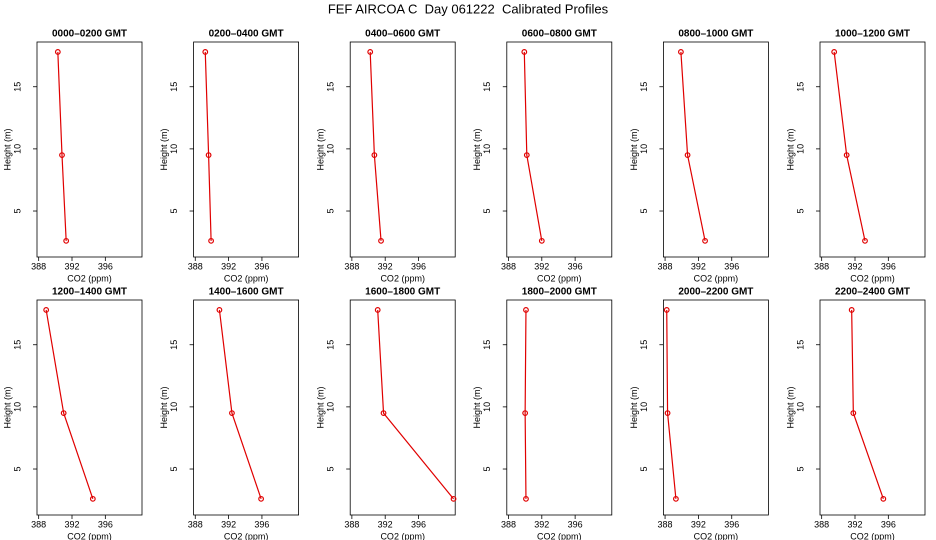 This screenshot has width=936, height=540. What do you see at coordinates (715, 292) in the screenshot?
I see `panel-title: 2000–2200 GMT` at bounding box center [715, 292].